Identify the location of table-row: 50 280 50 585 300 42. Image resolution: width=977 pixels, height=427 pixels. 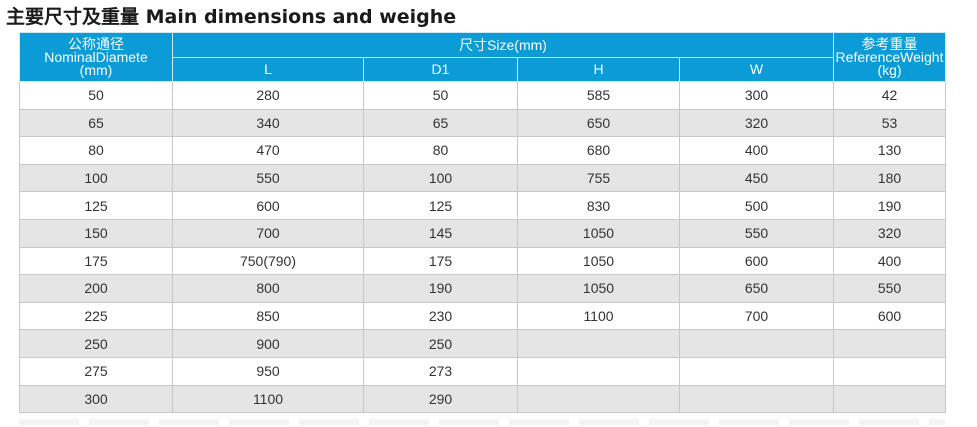
(483, 95).